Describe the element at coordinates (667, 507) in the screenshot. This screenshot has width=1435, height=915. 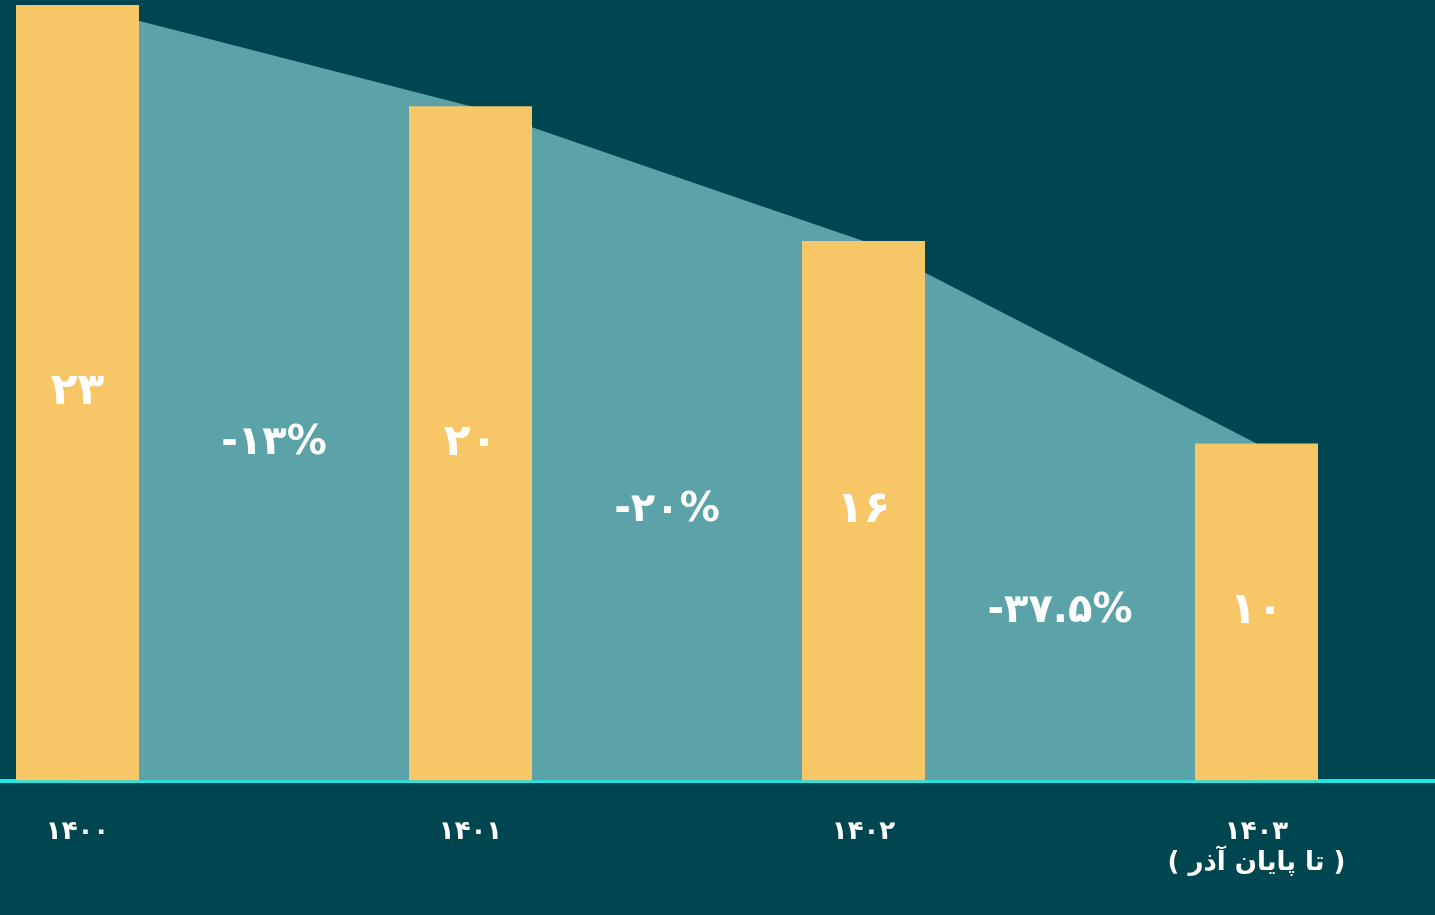
I see `annotation: -۲۰%` at that location.